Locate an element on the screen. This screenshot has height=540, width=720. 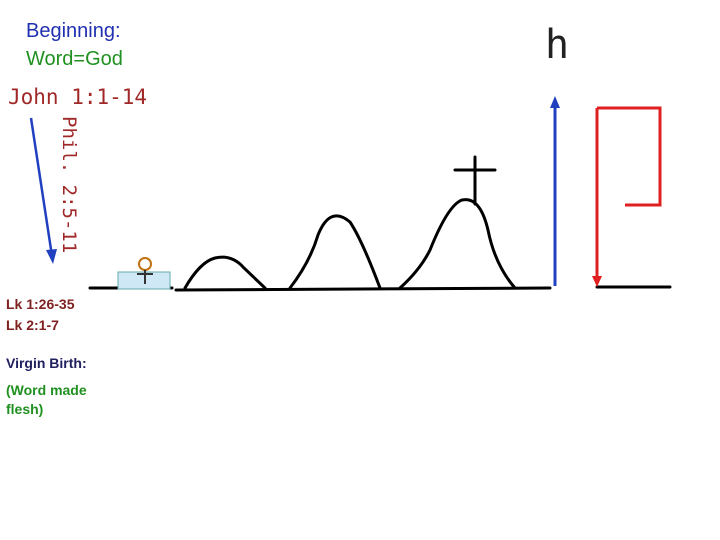
descent-arrow is located at coordinates (41, 187).